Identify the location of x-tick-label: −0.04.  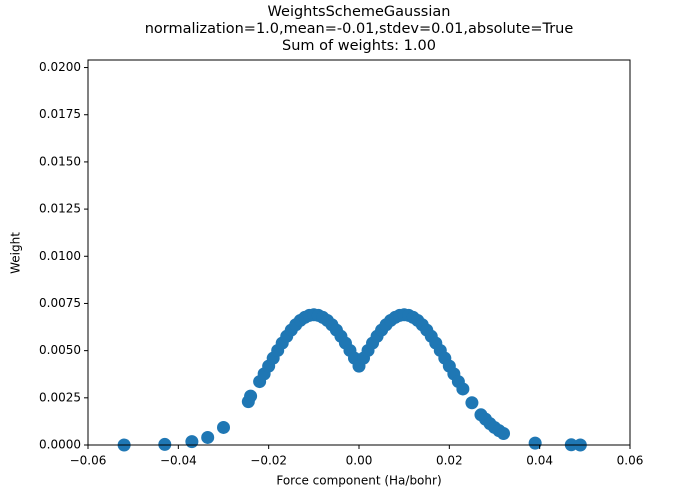
(178, 461).